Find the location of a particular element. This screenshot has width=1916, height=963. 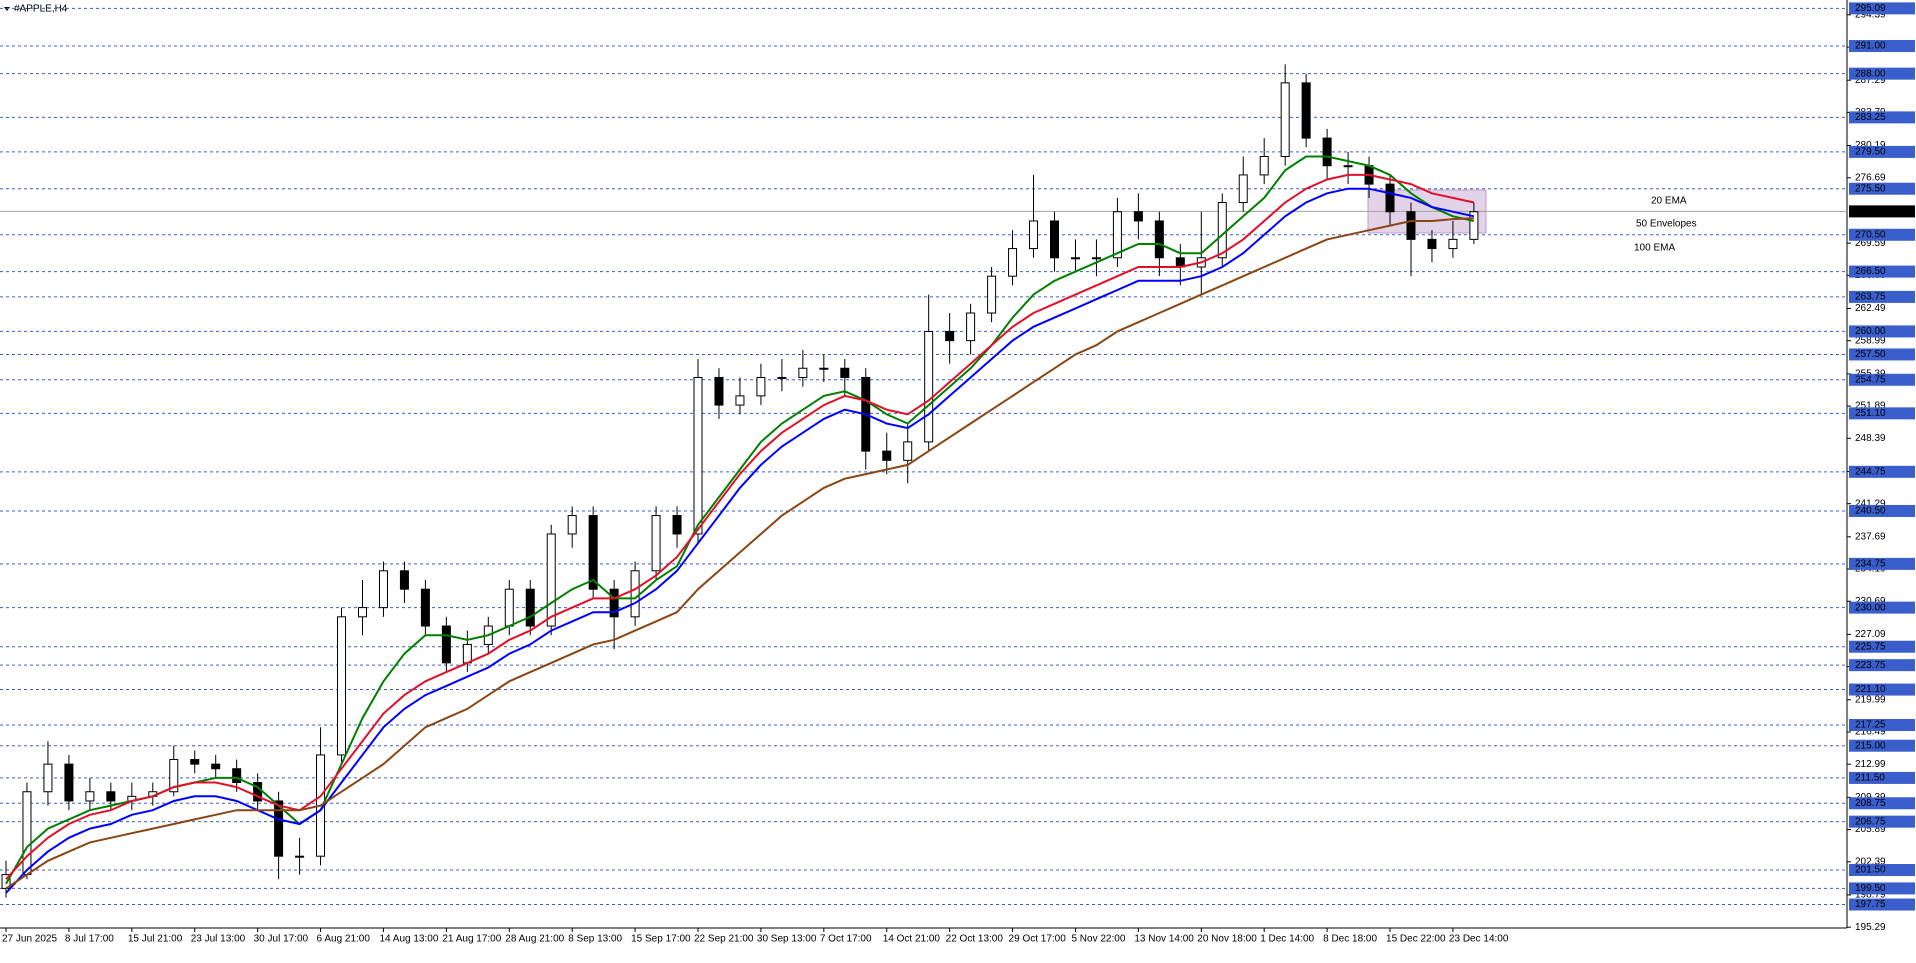

level-label: 223.75 is located at coordinates (1870, 665).